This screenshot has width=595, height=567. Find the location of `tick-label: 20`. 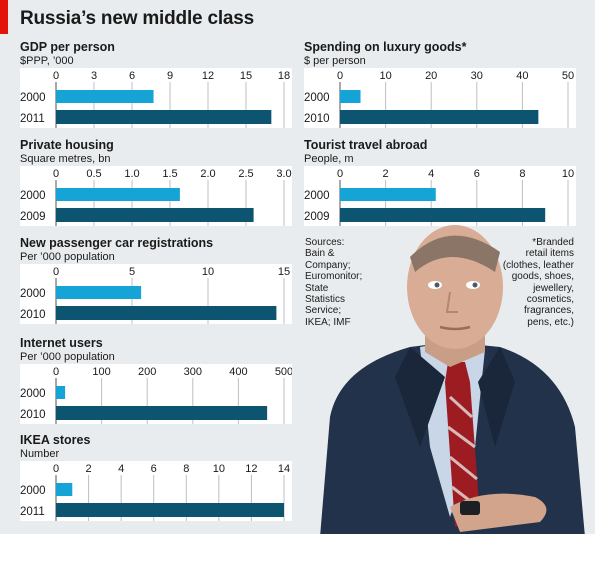

tick-label: 20 is located at coordinates (431, 76).